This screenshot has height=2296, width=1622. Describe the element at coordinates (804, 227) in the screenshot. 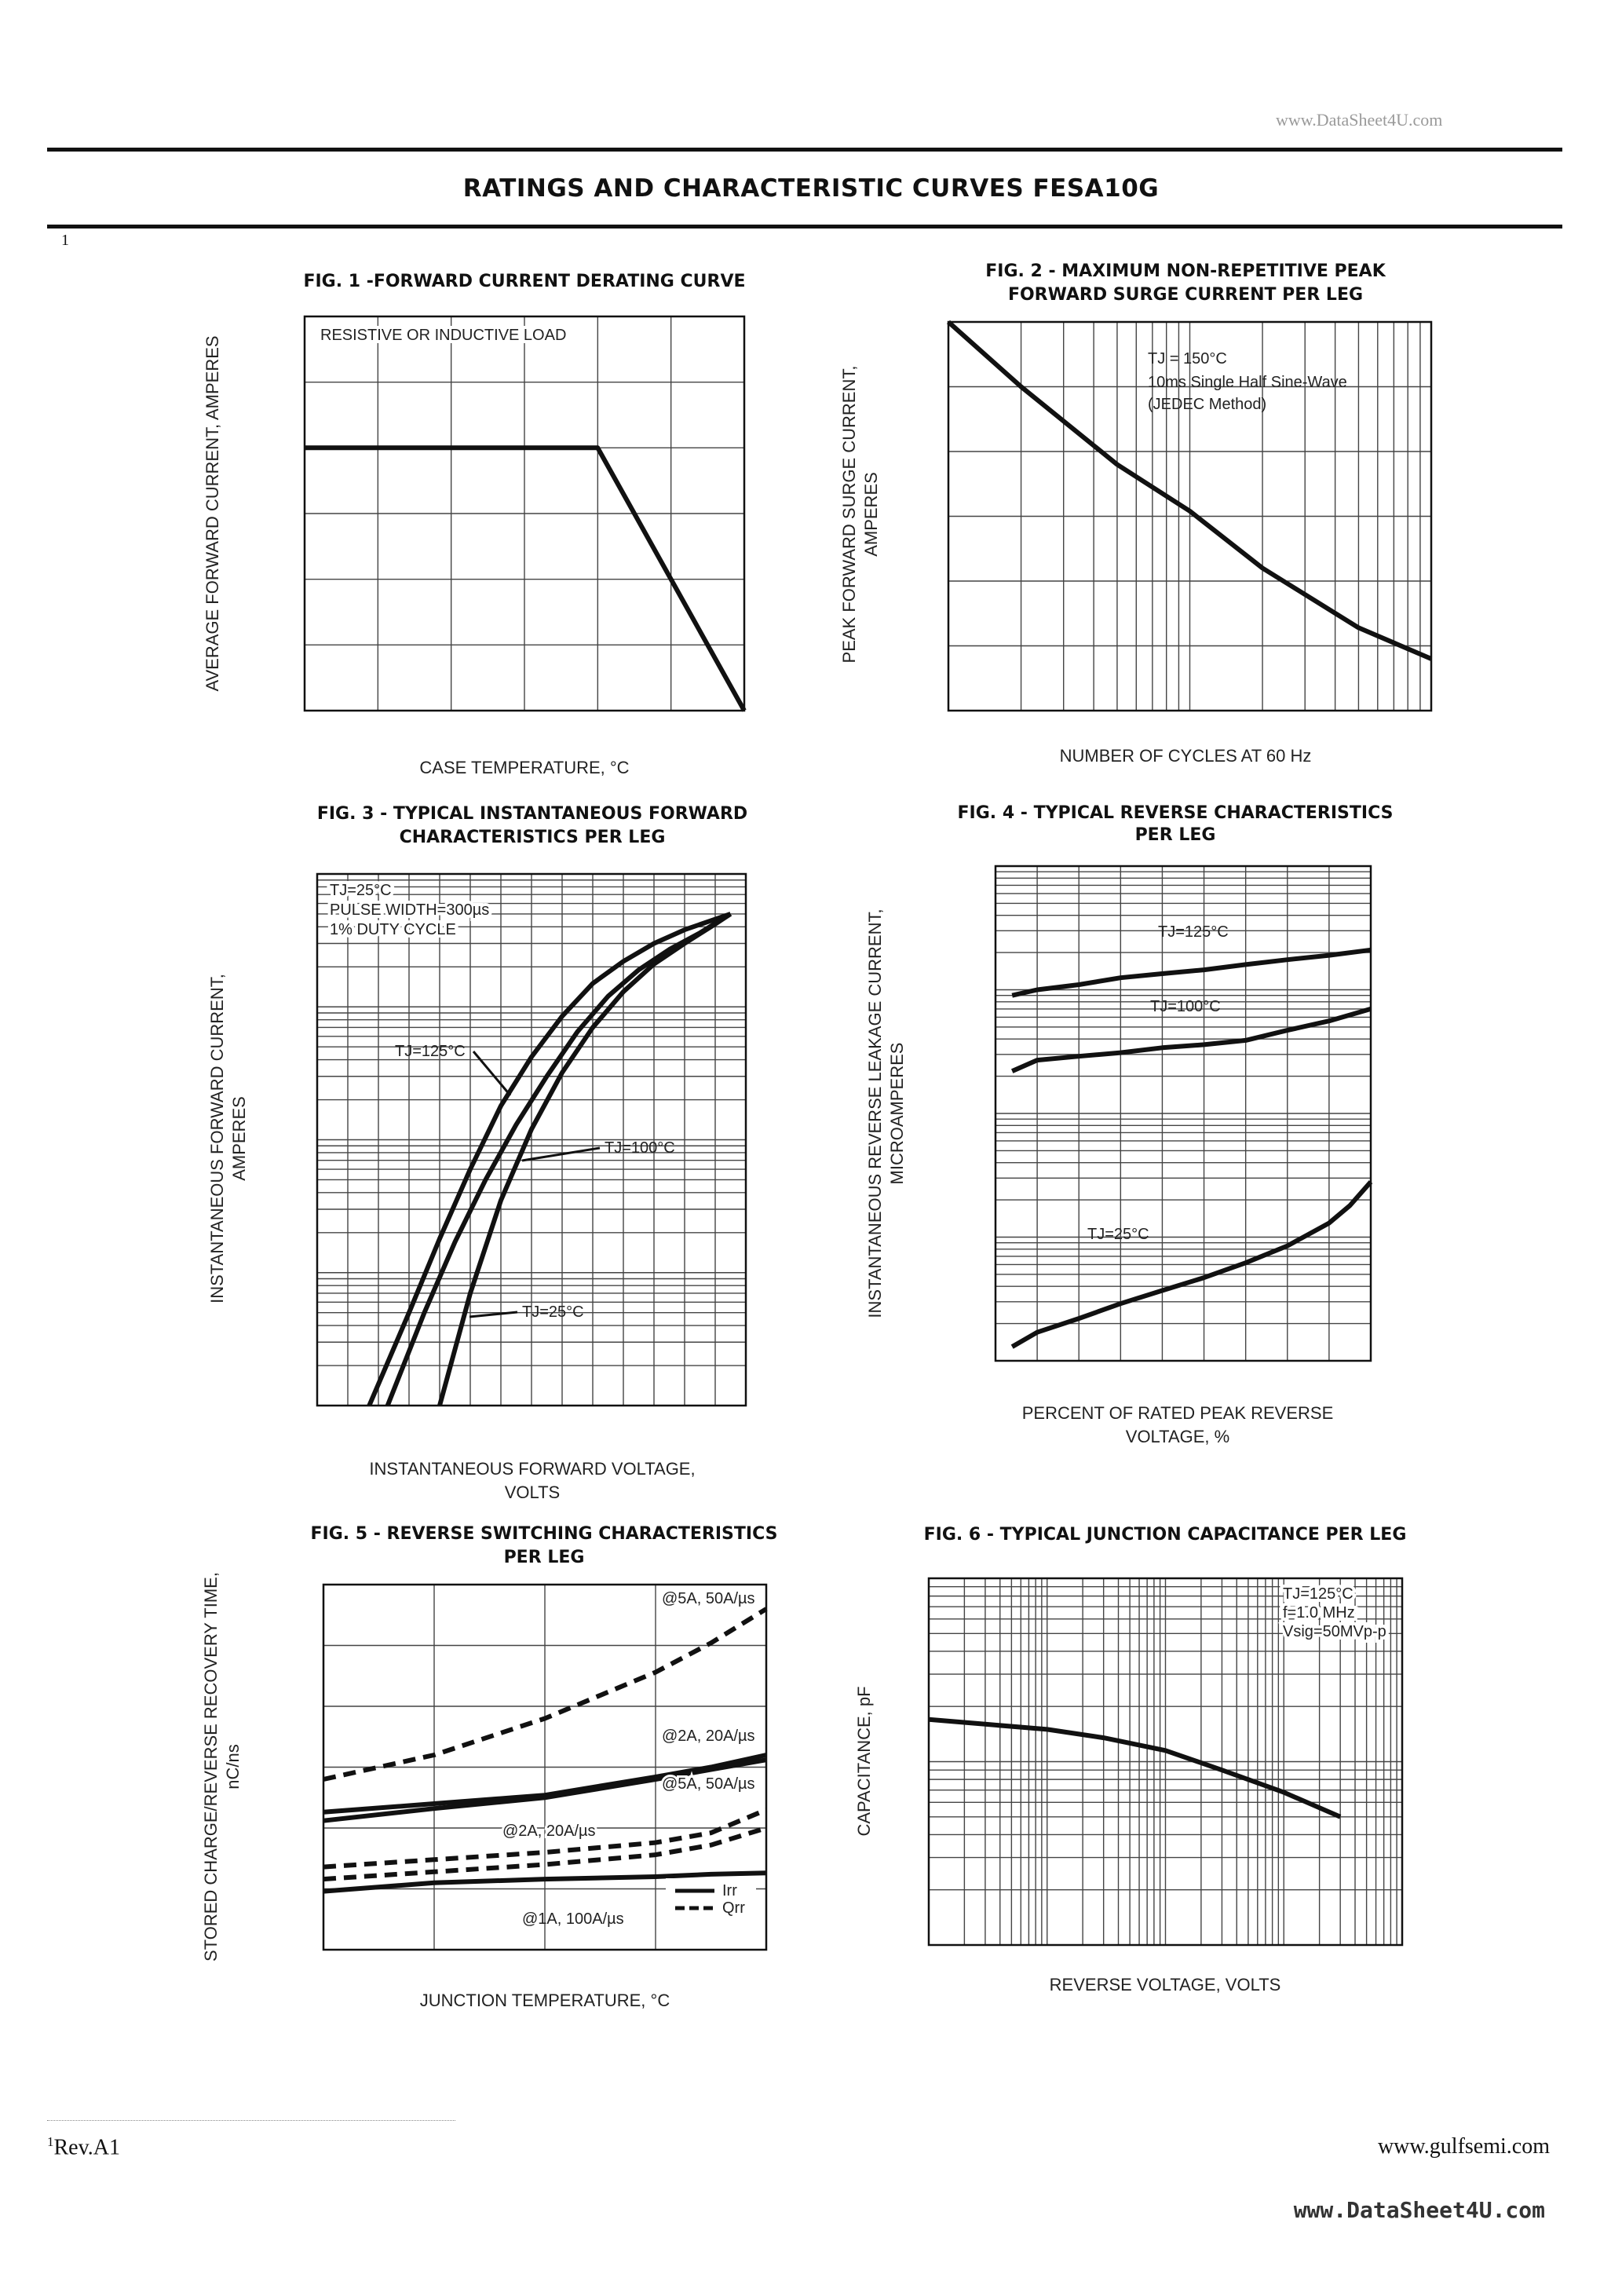

I see `header-rule-bottom` at that location.